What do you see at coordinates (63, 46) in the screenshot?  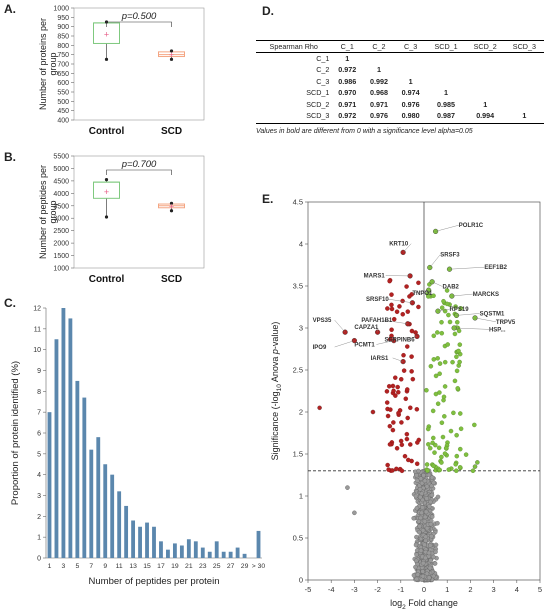 I see `y-tick-label: 800` at bounding box center [63, 46].